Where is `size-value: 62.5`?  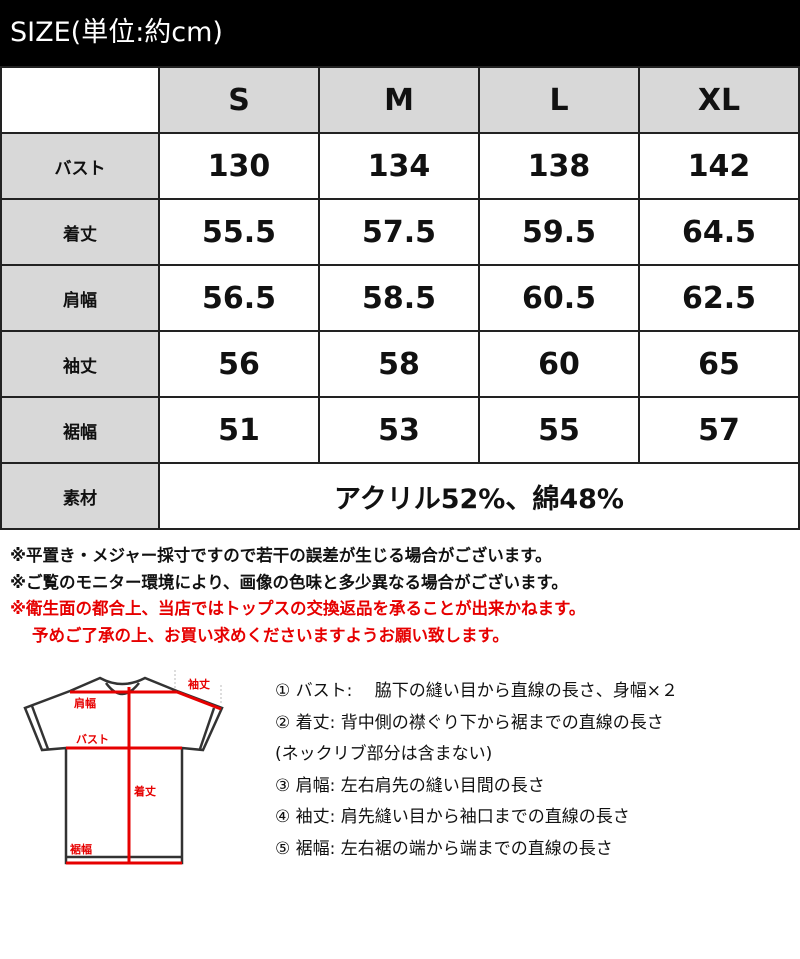 size-value: 62.5 is located at coordinates (719, 298).